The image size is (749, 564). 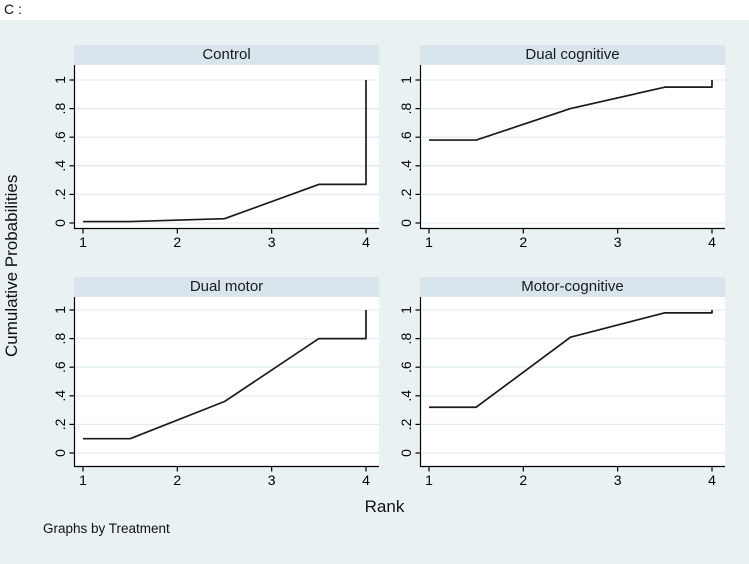 What do you see at coordinates (384, 506) in the screenshot?
I see `x-axis-title: Rank` at bounding box center [384, 506].